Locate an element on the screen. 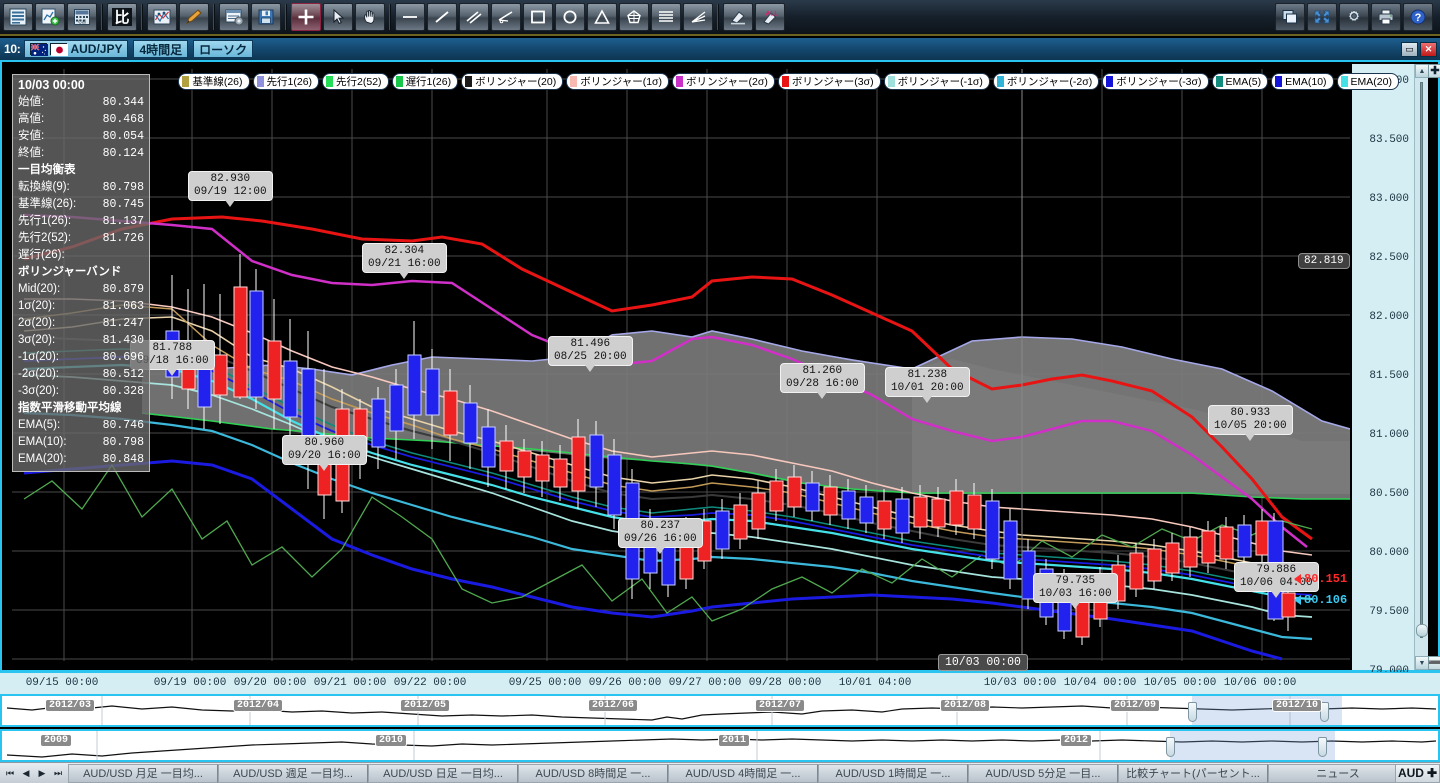 The width and height of the screenshot is (1440, 783). triangle-icon is located at coordinates (602, 17).